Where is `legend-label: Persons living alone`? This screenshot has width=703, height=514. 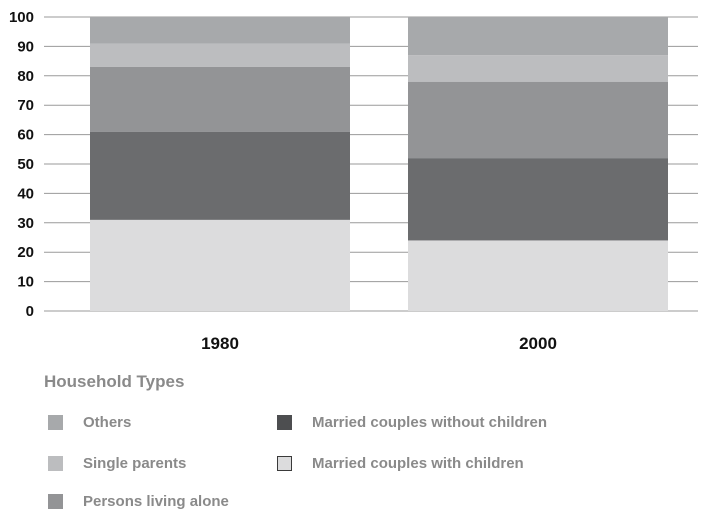
legend-label: Persons living alone is located at coordinates (156, 501).